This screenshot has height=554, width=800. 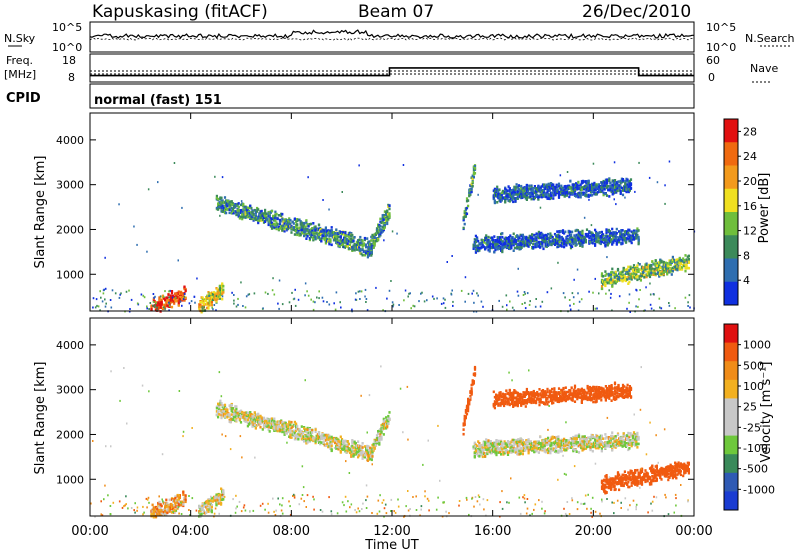 What do you see at coordinates (721, 27) in the screenshot?
I see `noise-tick-right-top: 10^5` at bounding box center [721, 27].